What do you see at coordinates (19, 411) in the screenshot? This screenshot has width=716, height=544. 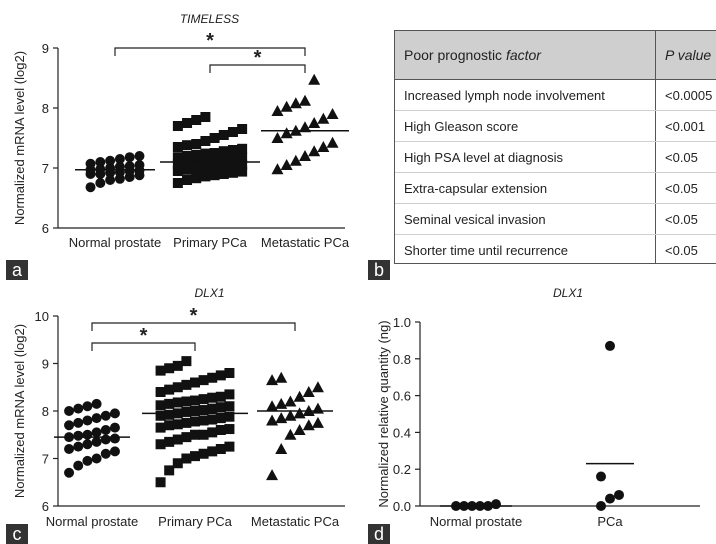 I see `panel-c-y-axis-label: Normalized mRNA level (log2)` at bounding box center [19, 411].